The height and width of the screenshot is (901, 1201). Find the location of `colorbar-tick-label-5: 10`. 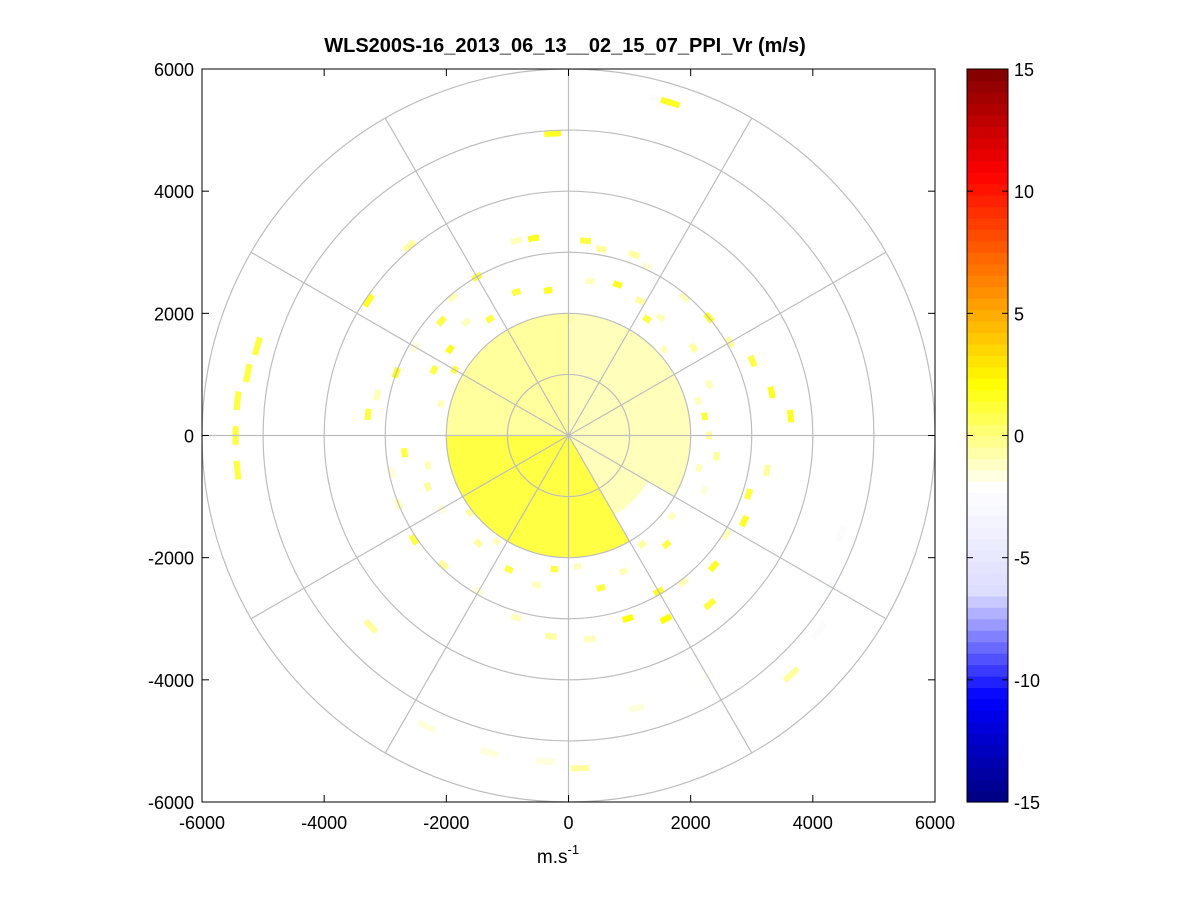

colorbar-tick-label-5: 10 is located at coordinates (1024, 192).